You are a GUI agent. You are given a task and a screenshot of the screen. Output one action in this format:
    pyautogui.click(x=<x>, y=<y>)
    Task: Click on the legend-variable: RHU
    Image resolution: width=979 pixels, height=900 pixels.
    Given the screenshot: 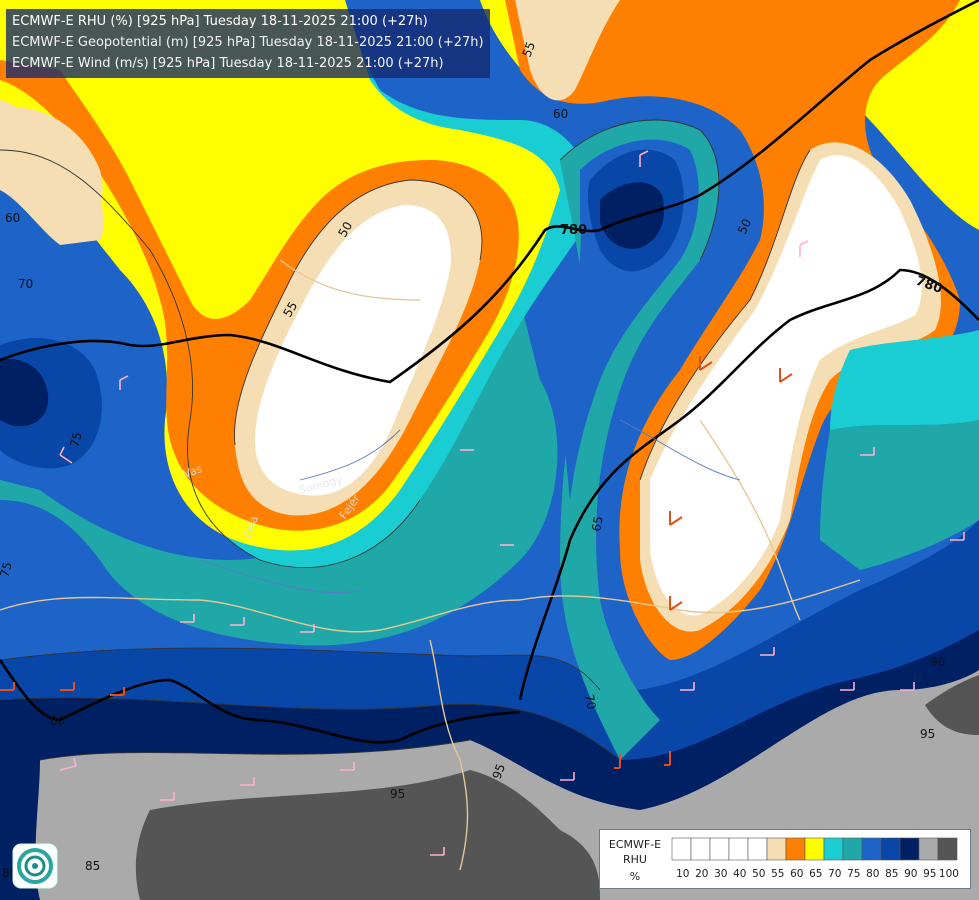 What is the action you would take?
    pyautogui.click(x=635, y=859)
    